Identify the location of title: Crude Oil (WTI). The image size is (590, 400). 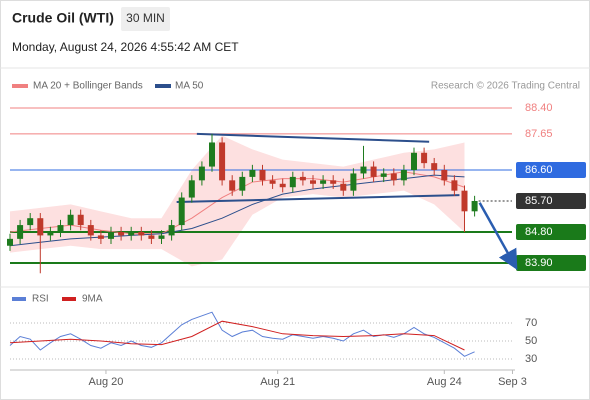
(63, 18).